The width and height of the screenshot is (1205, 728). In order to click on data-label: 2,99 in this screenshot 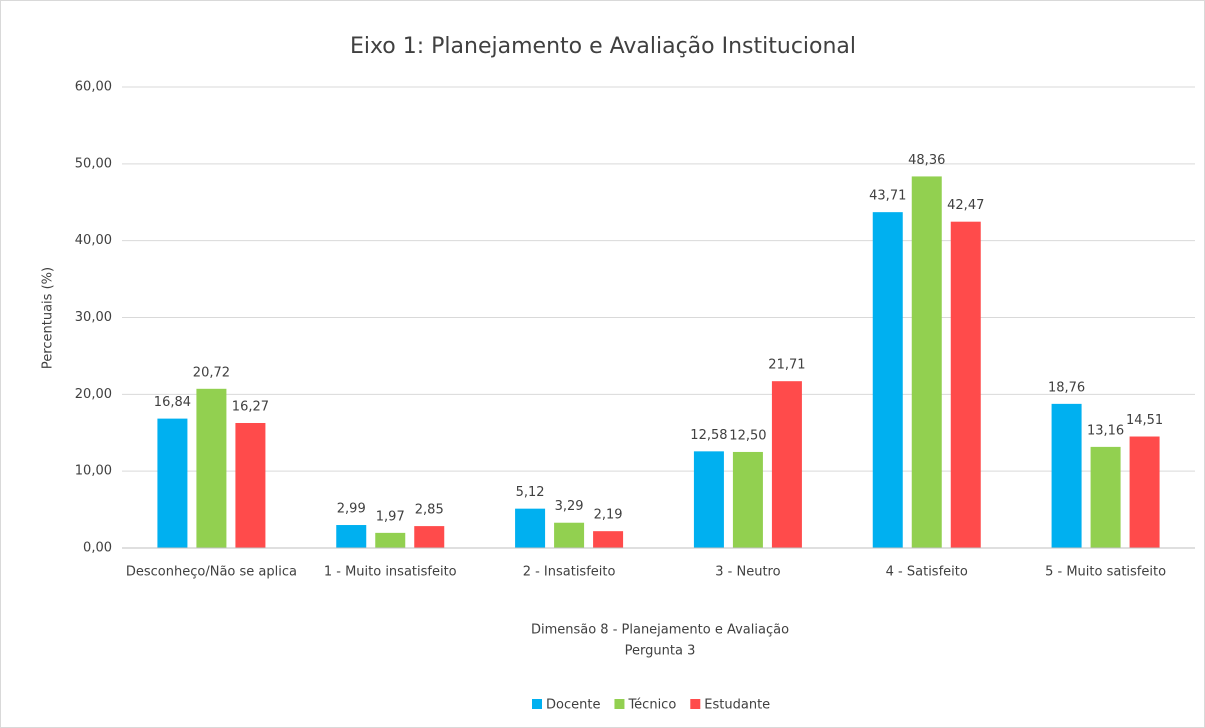, I will do `click(351, 509)`.